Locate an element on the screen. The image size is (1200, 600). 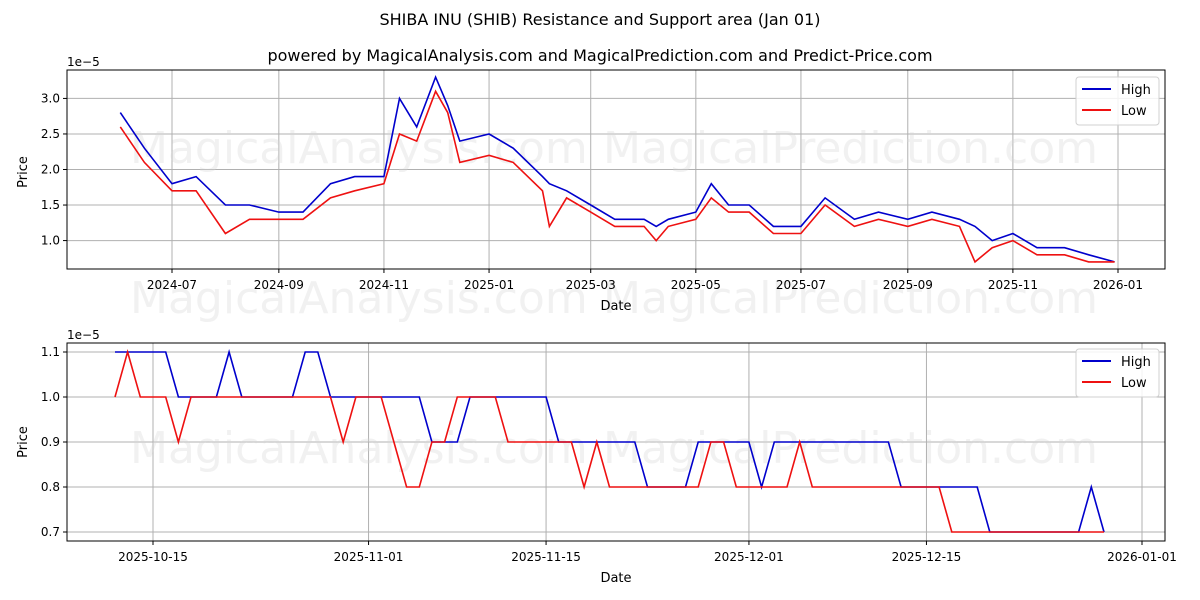
bottom-legend-low-label: Low is located at coordinates (1134, 383).